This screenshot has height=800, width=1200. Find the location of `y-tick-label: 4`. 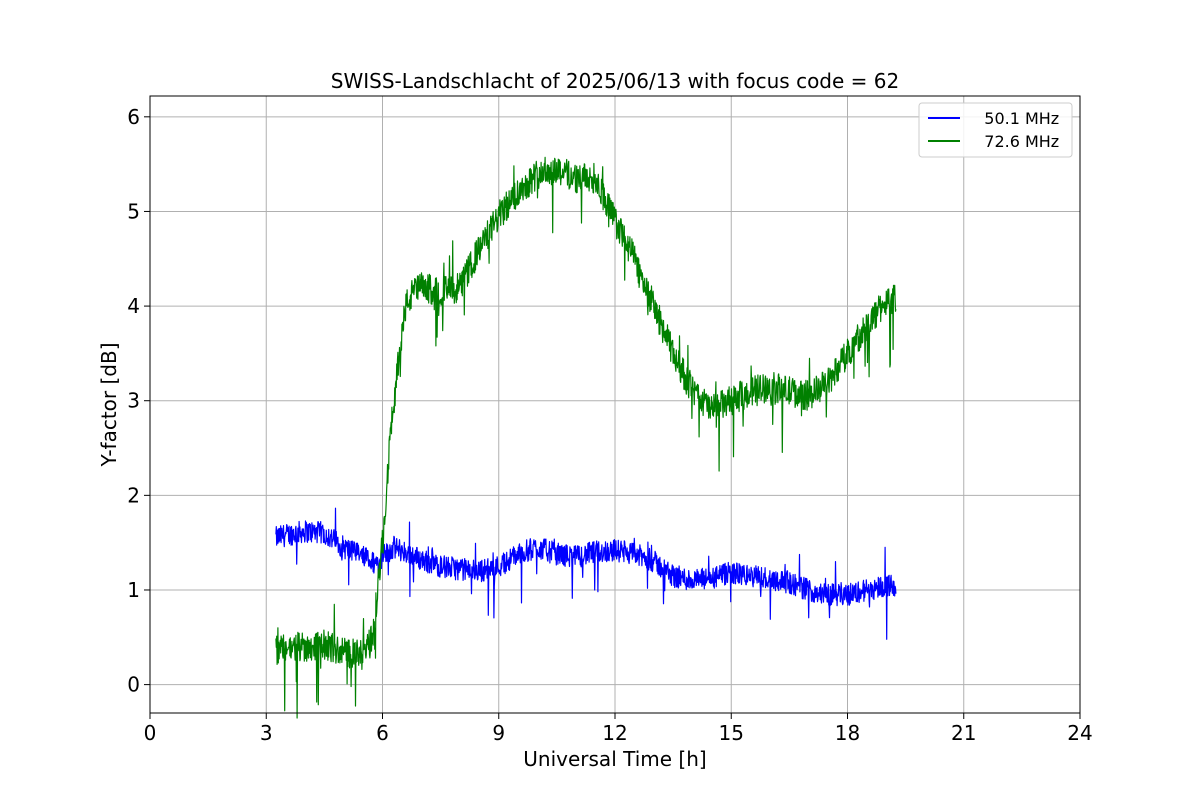

y-tick-label: 4 is located at coordinates (133, 306).